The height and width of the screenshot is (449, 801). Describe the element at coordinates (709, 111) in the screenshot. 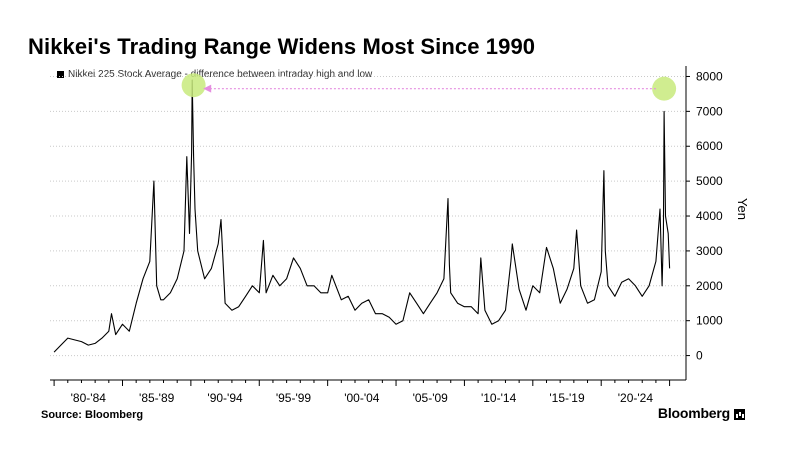

I see `y-tick-label-7000: 7000` at that location.